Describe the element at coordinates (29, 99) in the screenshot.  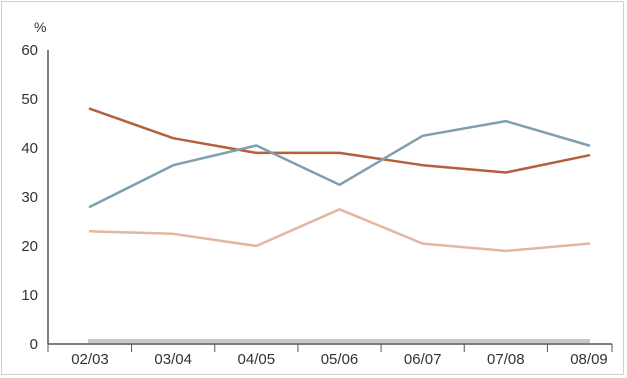
I see `y-tick-label: 50` at that location.